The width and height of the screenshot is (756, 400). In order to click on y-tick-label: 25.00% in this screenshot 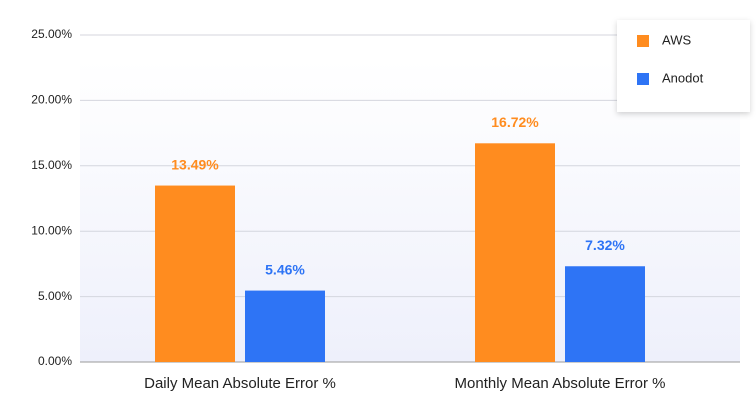, I will do `click(51, 34)`.